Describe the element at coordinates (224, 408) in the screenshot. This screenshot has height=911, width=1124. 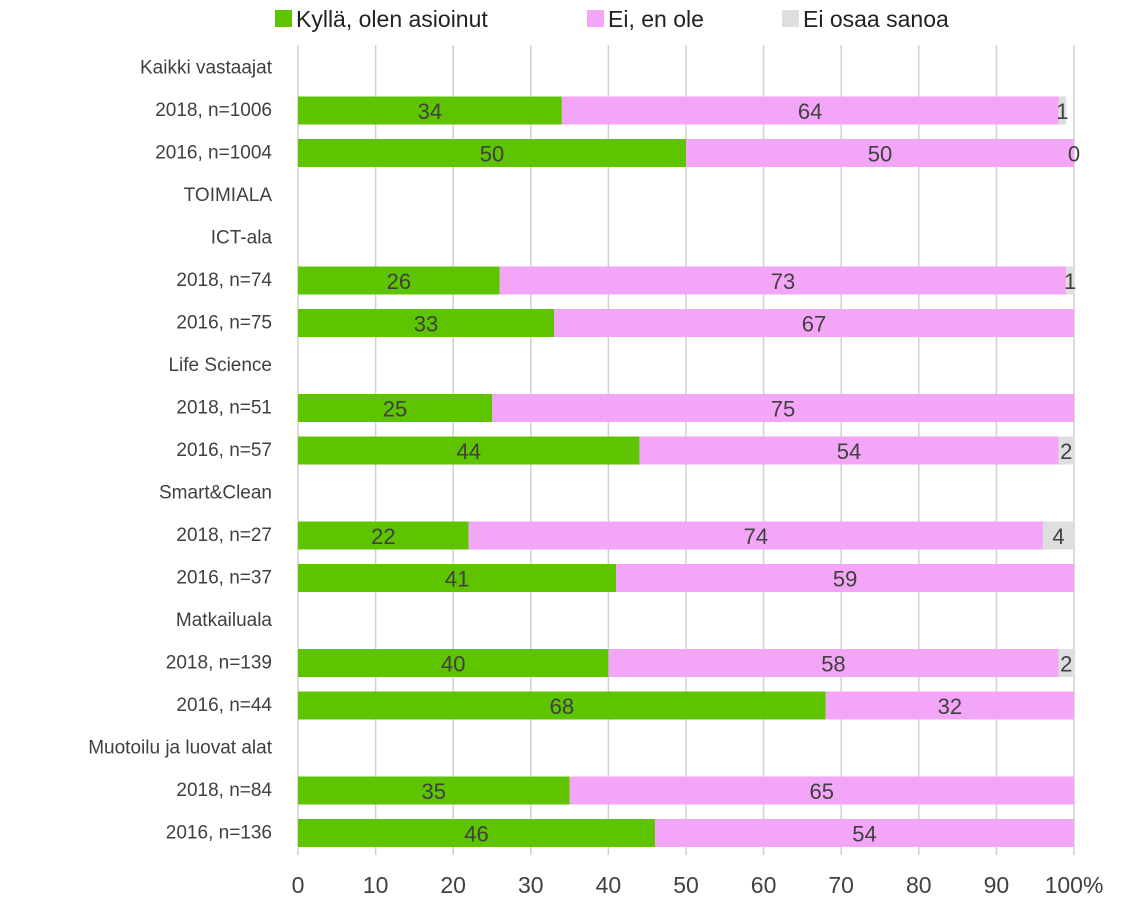
I see `category-label: 2018, n=51` at that location.